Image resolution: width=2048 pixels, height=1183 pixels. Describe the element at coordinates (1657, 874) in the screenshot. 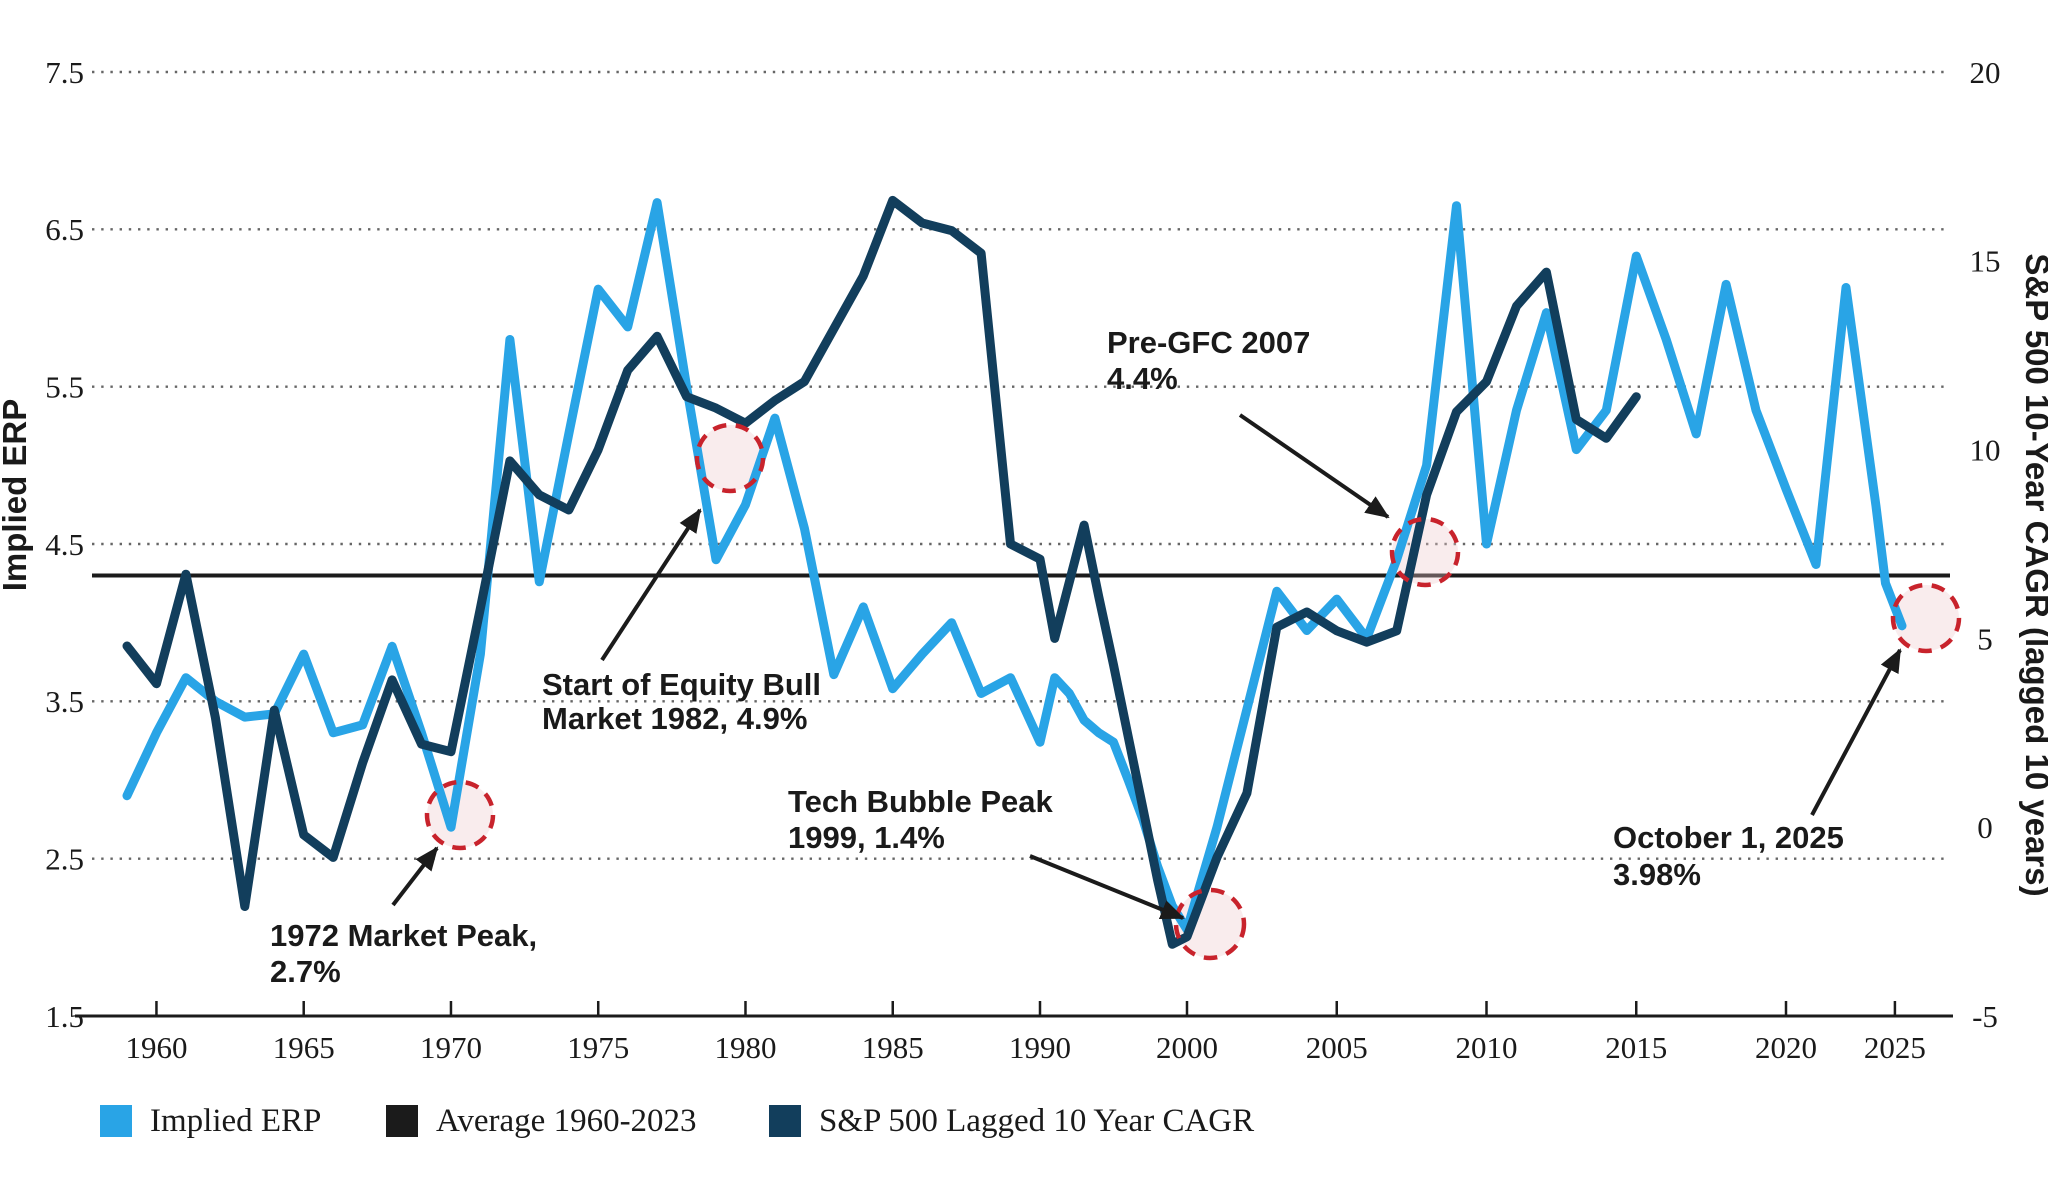

I see `annotation-label: 3.98%` at that location.